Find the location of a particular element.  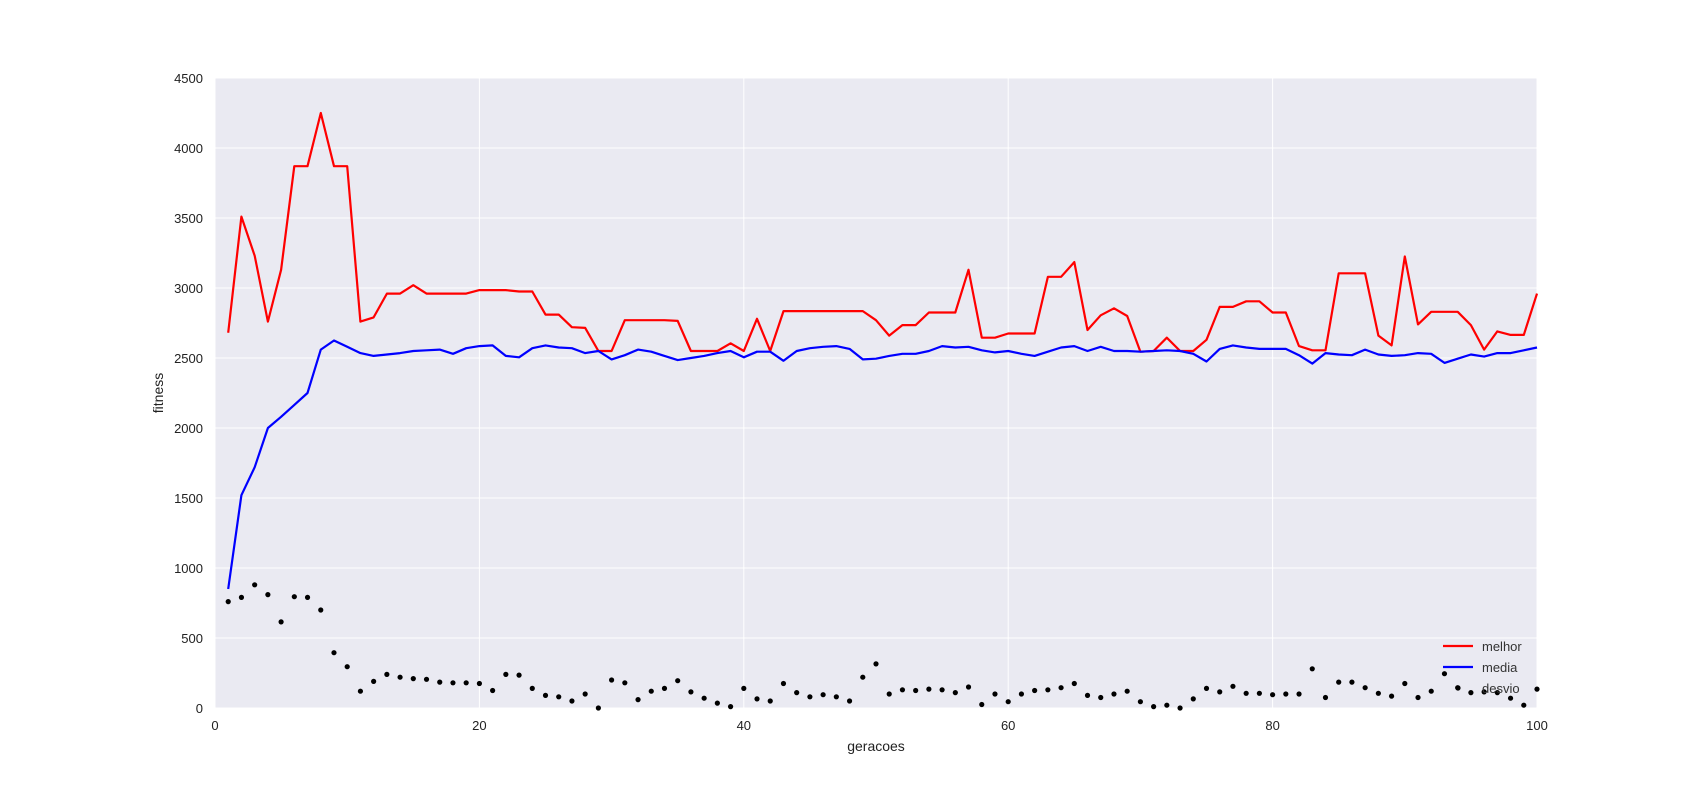

x-axis-ticks: 0 20 40 60 80 100 is located at coordinates (879, 725).